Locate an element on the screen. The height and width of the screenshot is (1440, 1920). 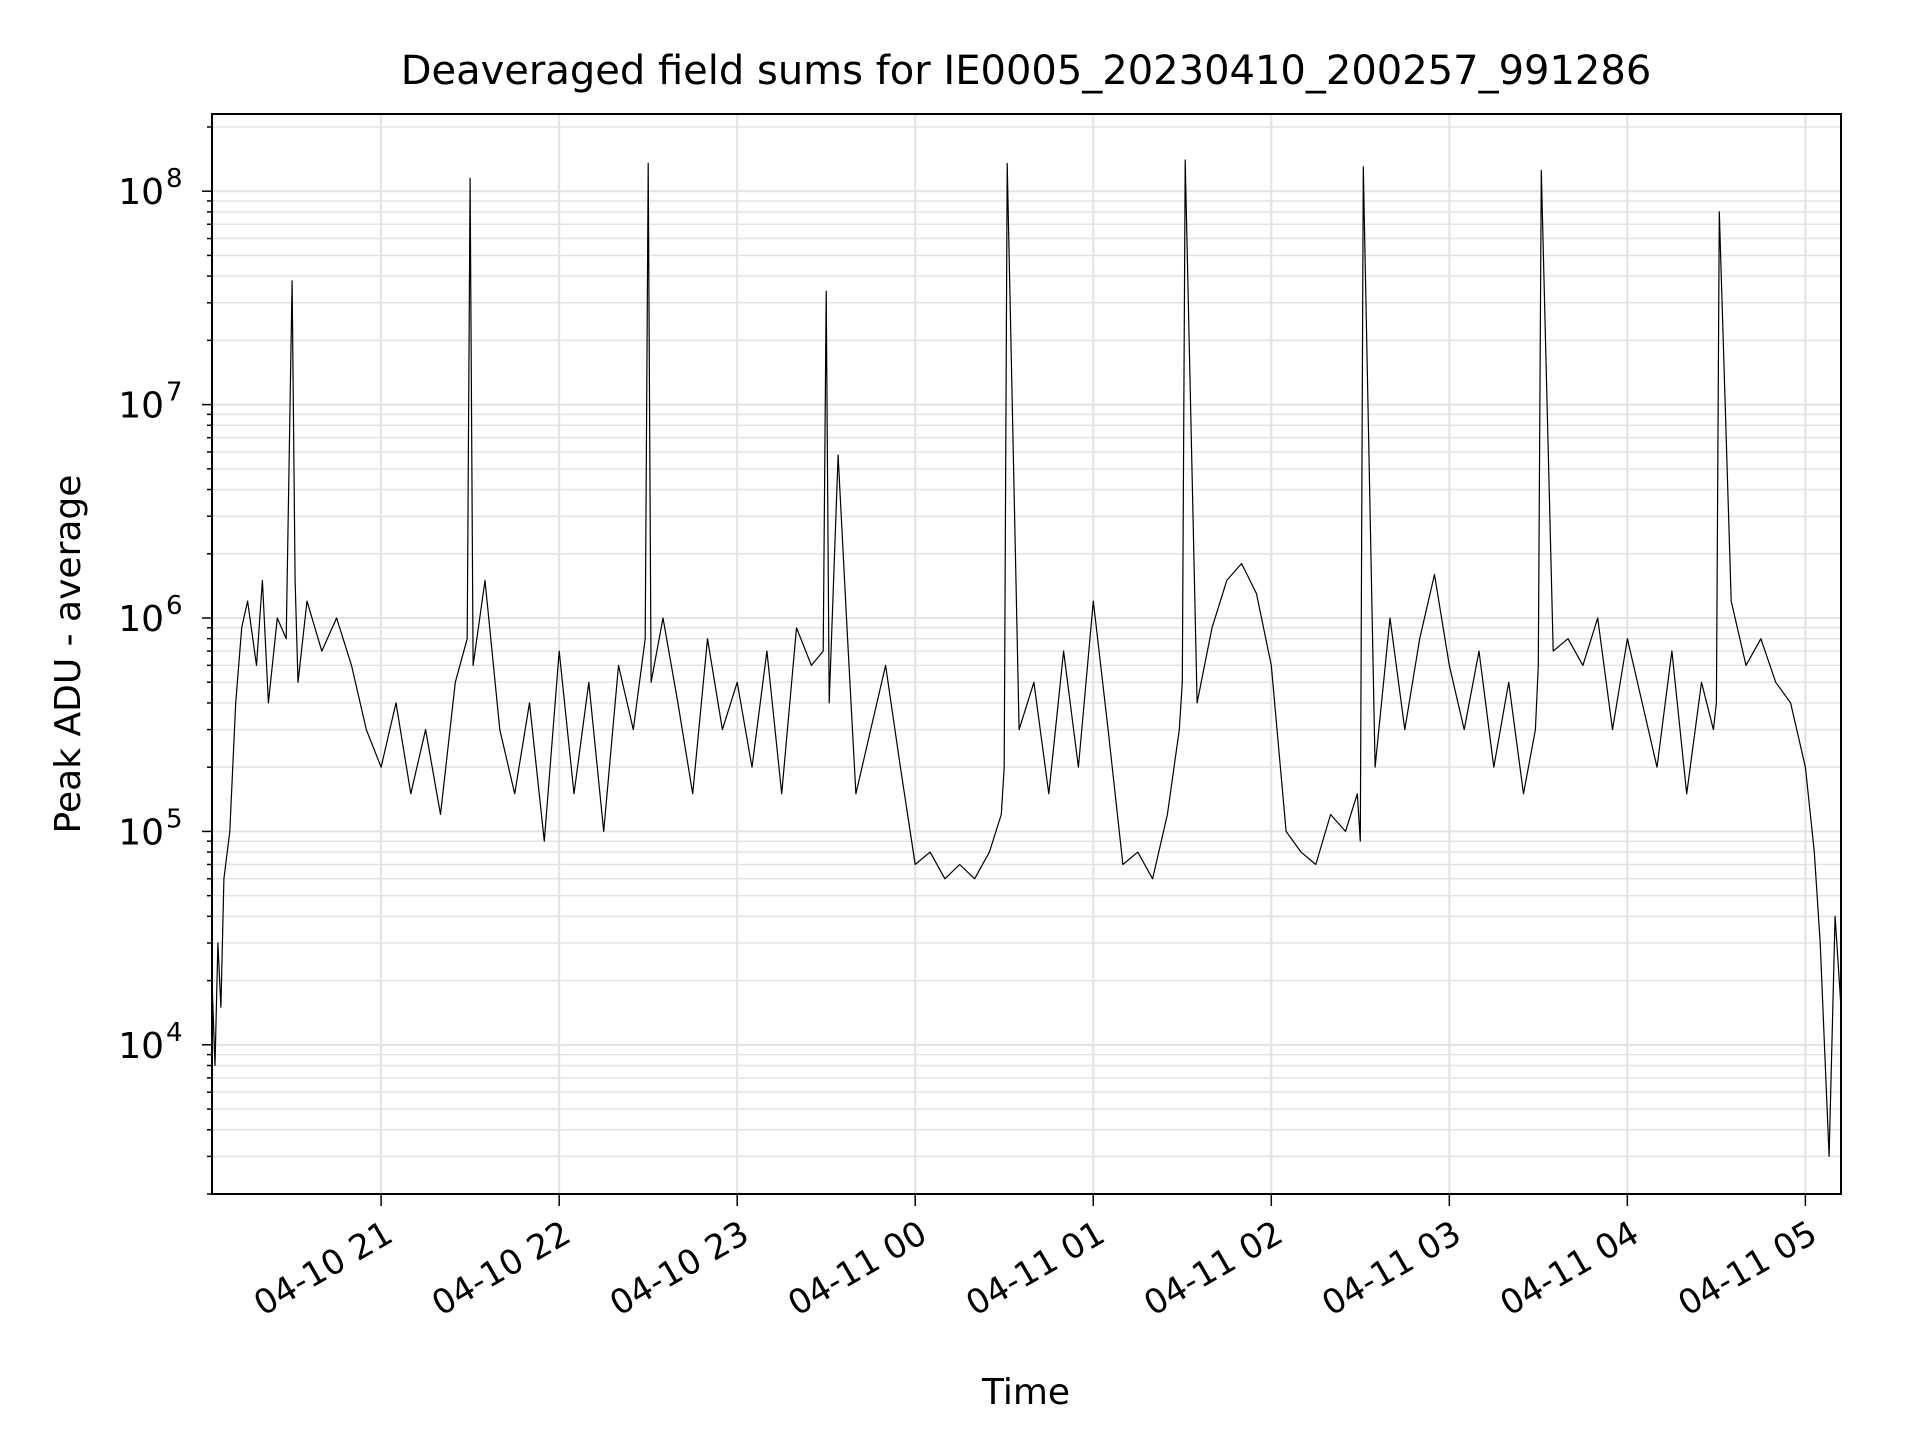
y-tick-exponent: 7 is located at coordinates (174, 393).